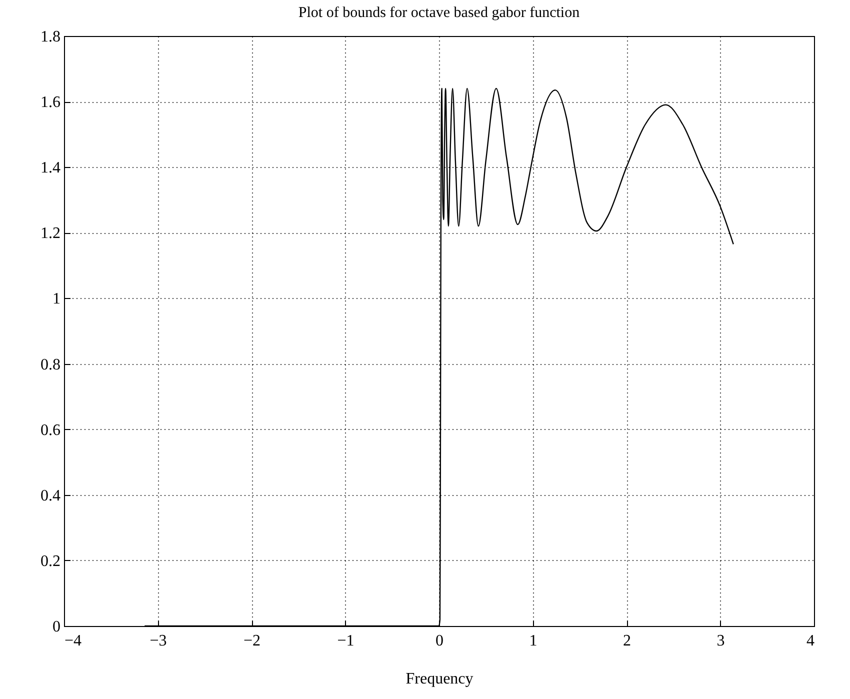 Image resolution: width=850 pixels, height=699 pixels. I want to click on y-tick-label: 0.2, so click(50, 561).